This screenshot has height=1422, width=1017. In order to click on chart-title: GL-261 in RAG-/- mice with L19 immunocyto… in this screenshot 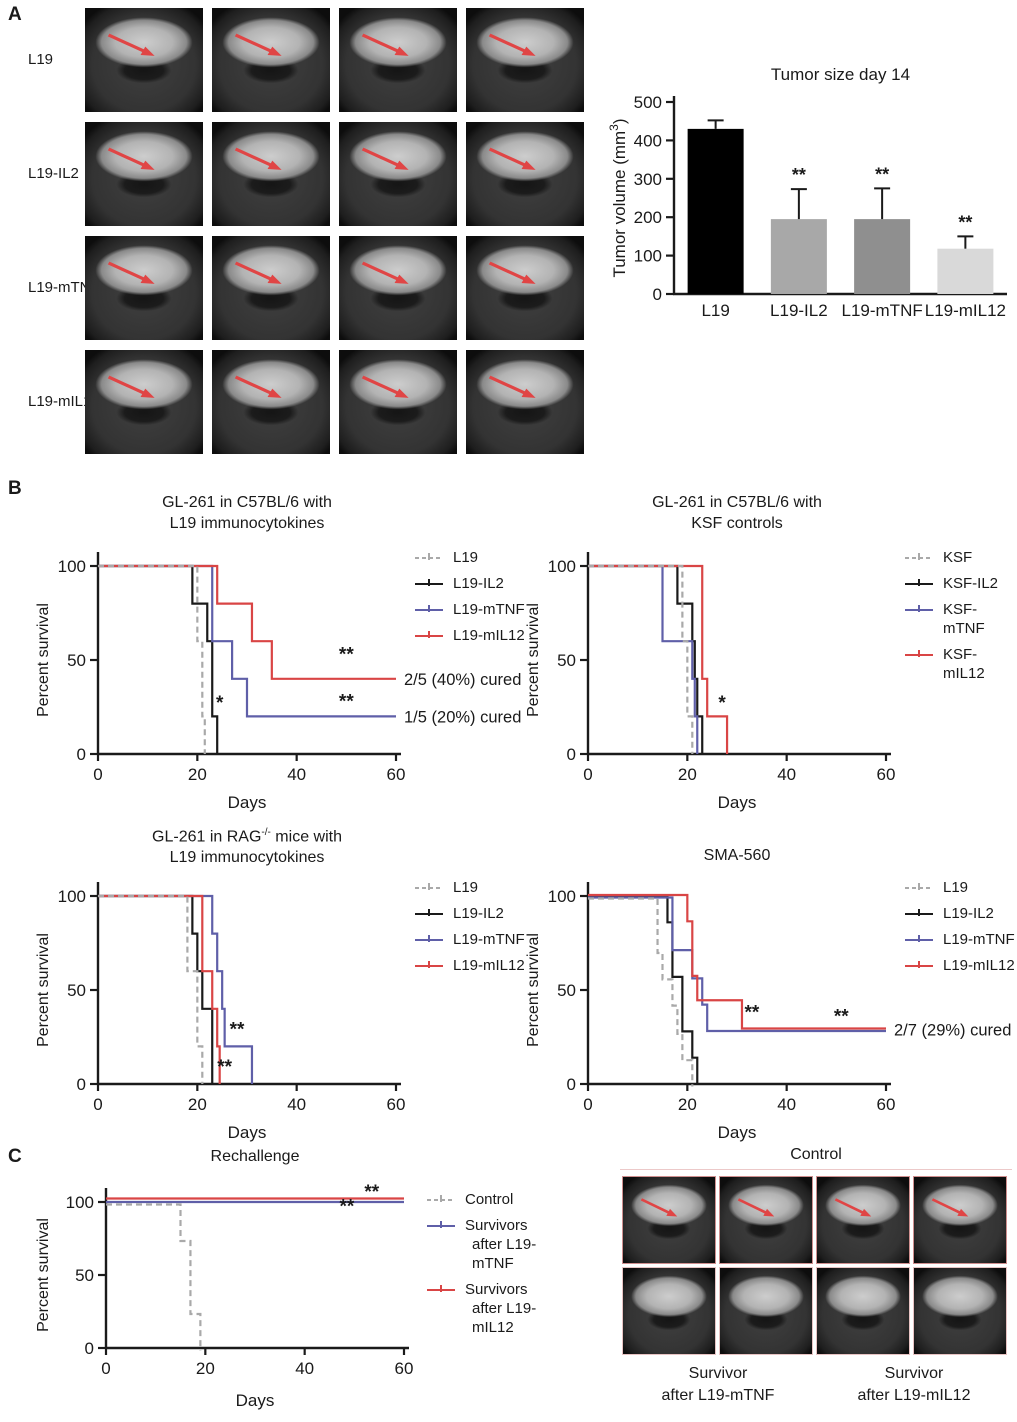, I will do `click(247, 845)`.